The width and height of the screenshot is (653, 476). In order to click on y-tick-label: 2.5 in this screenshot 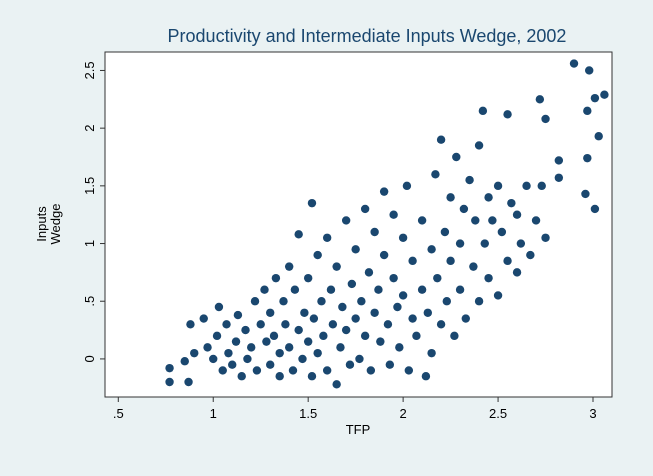, I will do `click(89, 70)`.